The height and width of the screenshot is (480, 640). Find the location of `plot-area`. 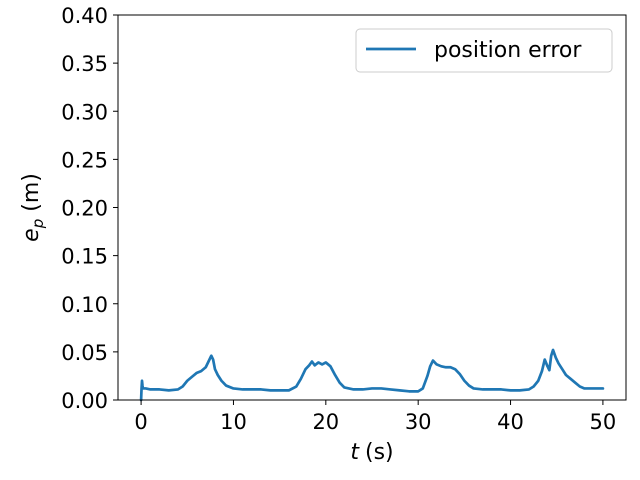

plot-area is located at coordinates (372, 375).